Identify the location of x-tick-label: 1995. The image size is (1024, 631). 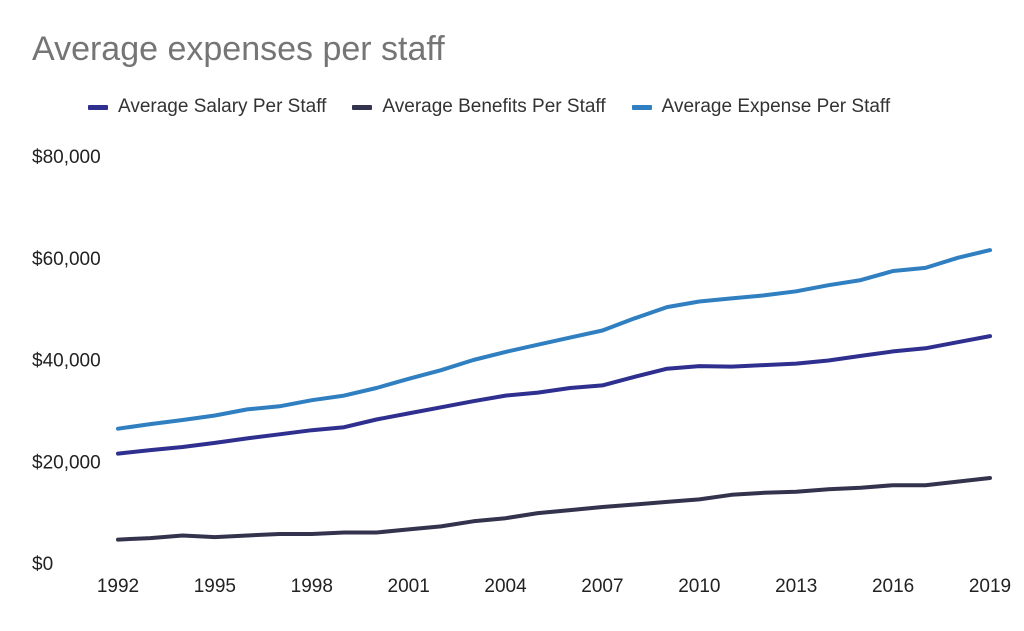
(215, 586).